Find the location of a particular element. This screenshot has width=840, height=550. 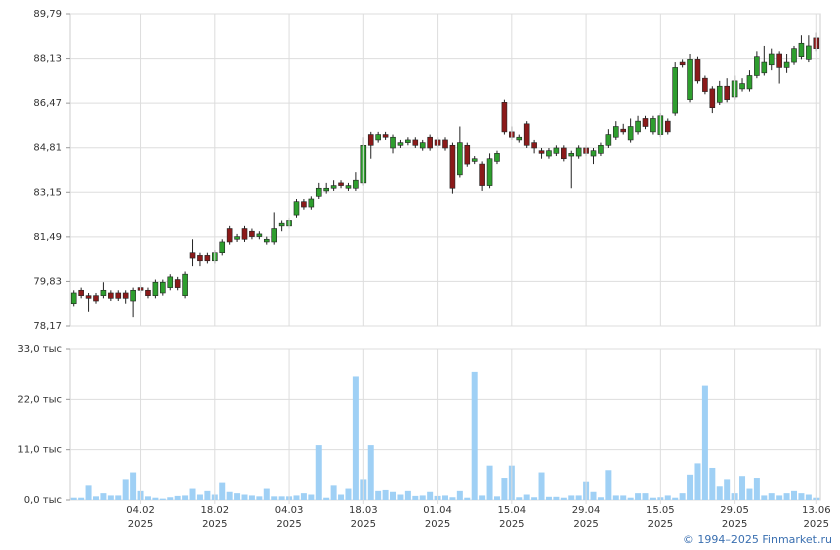

y-tick-label: 88,13 is located at coordinates (47, 59).